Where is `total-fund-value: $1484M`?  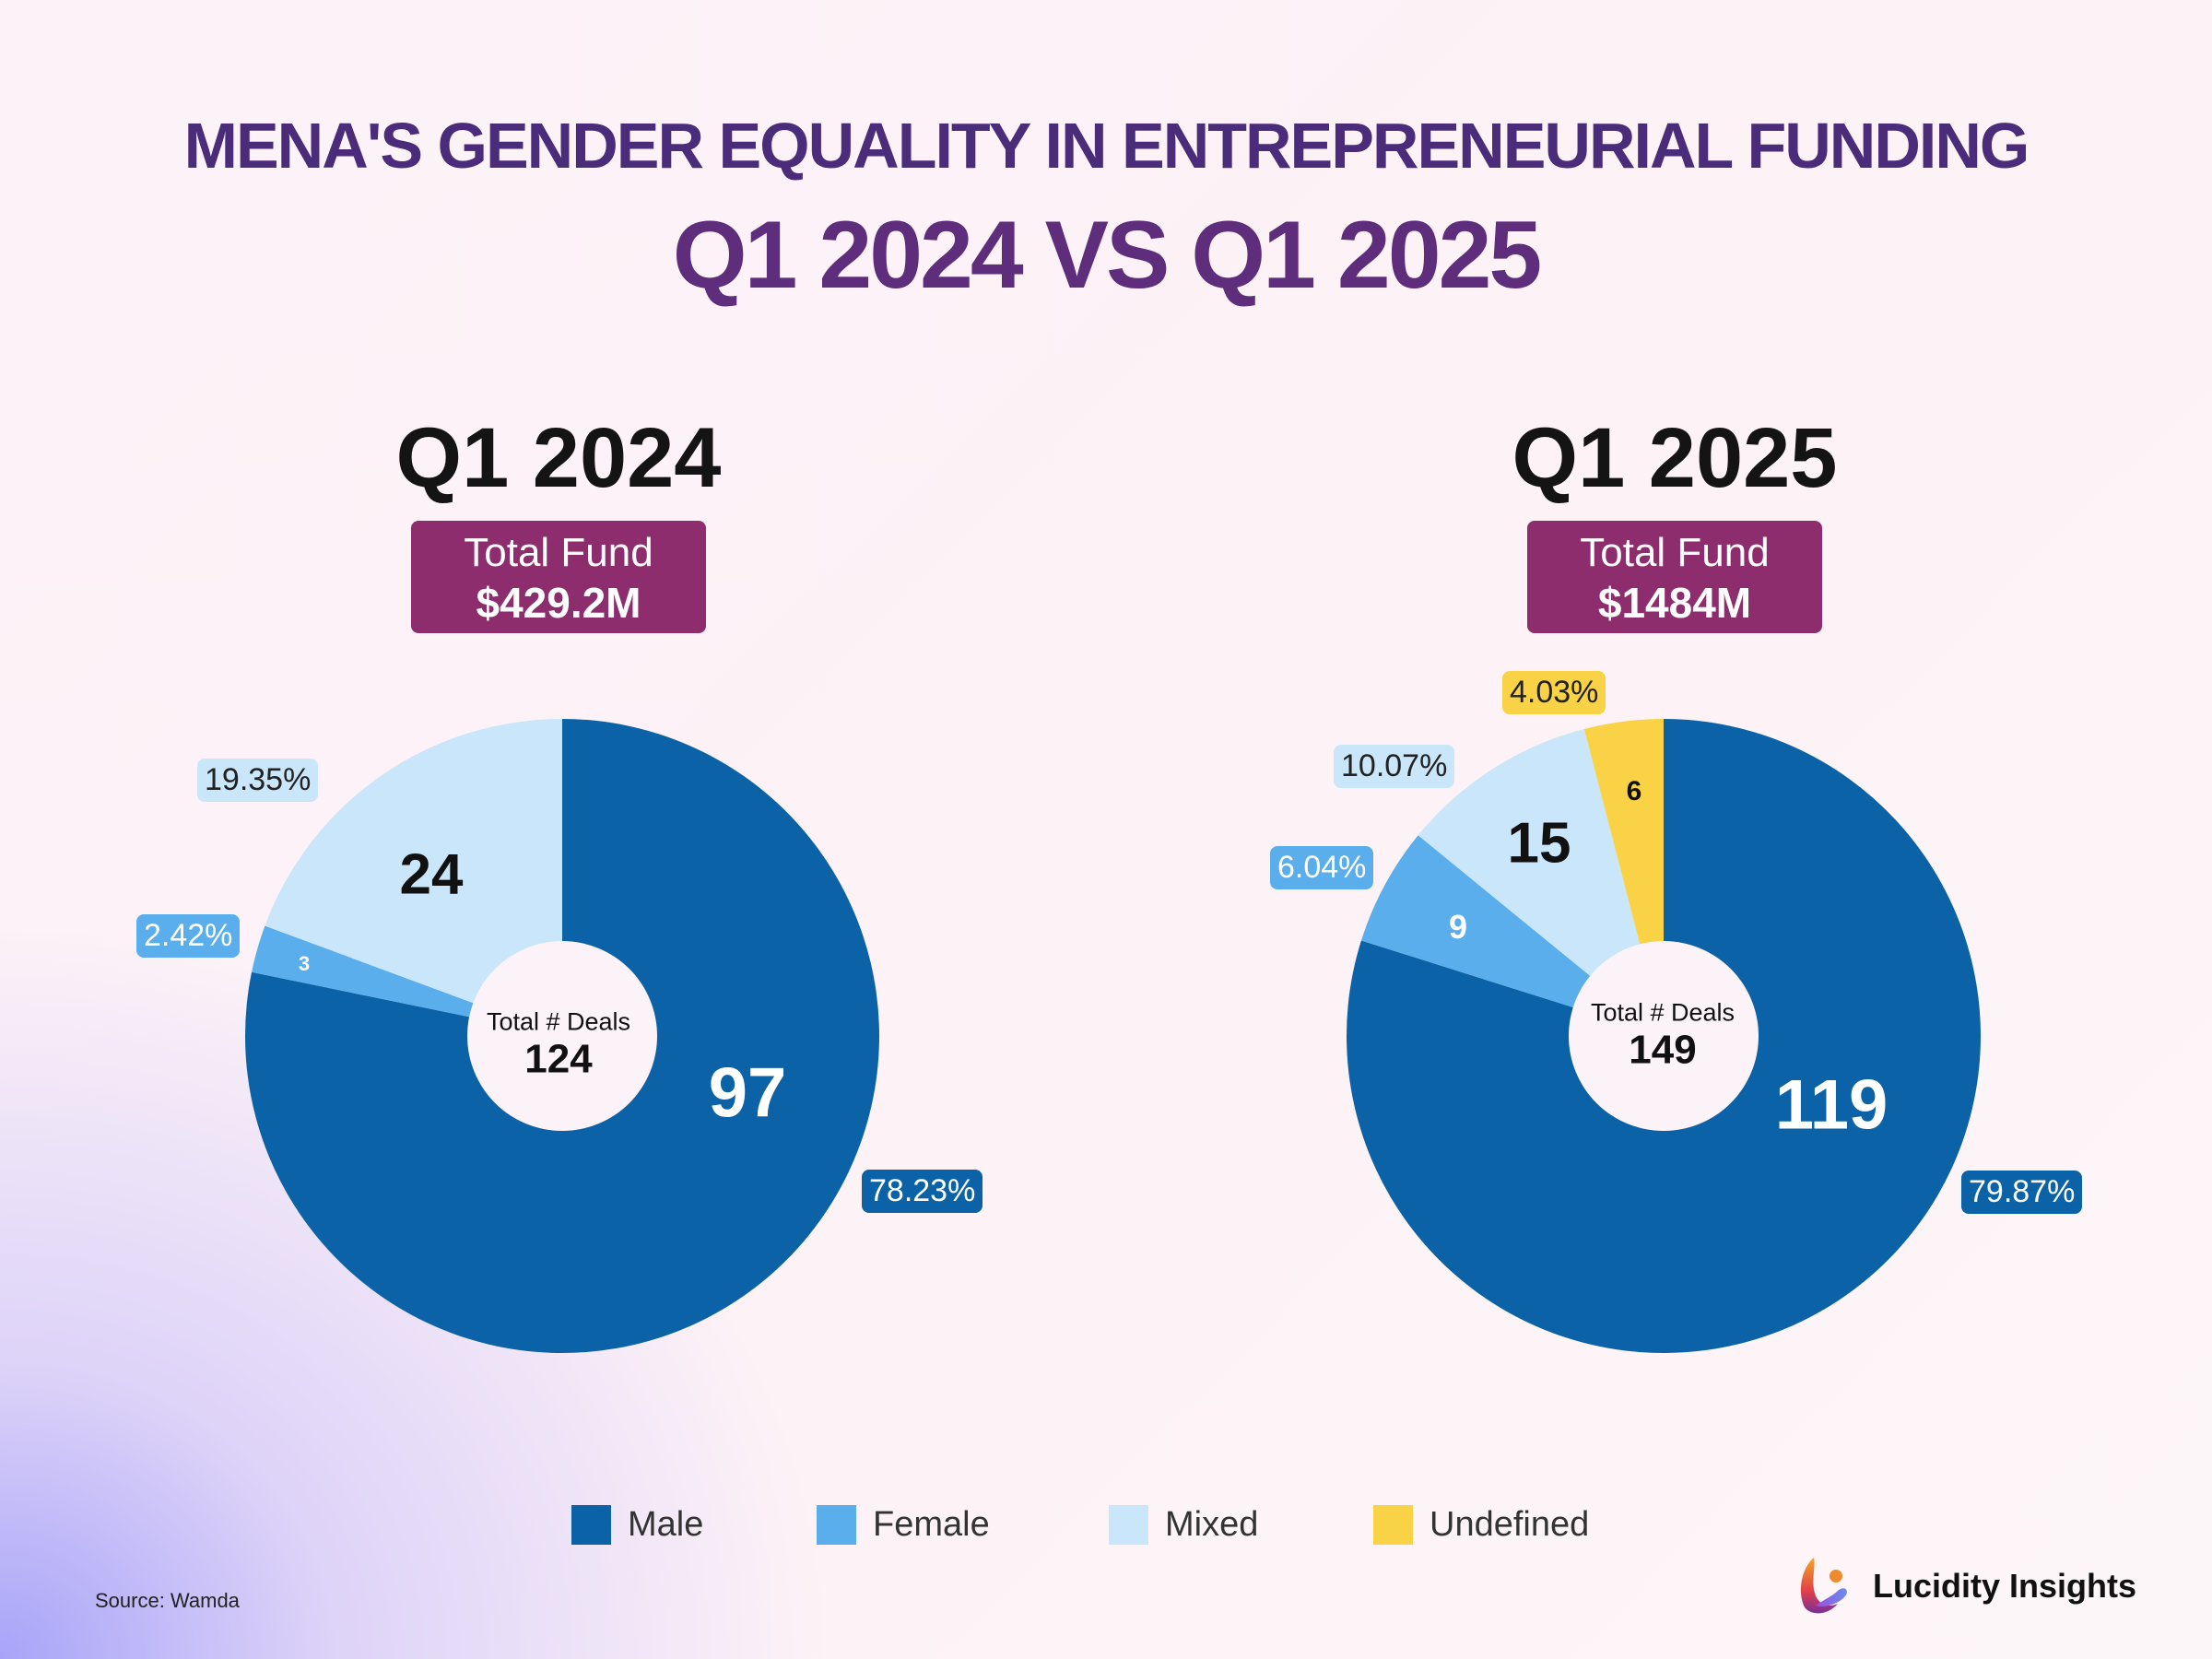
total-fund-value: $1484M is located at coordinates (1674, 603).